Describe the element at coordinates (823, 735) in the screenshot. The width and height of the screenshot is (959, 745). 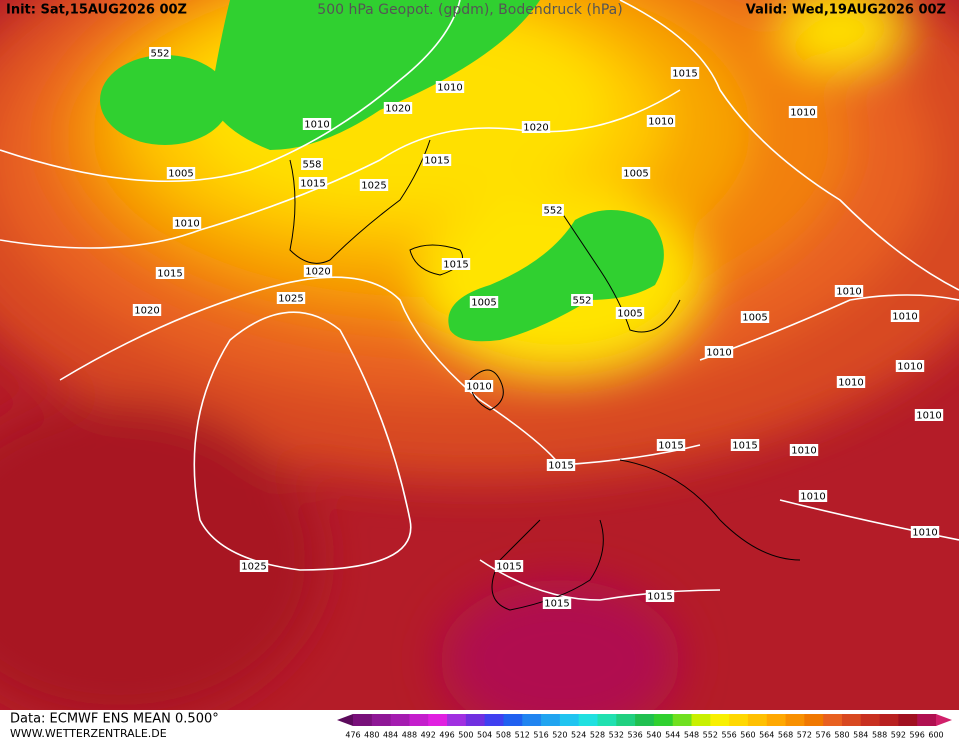
I see `colorbar-label: 576` at that location.